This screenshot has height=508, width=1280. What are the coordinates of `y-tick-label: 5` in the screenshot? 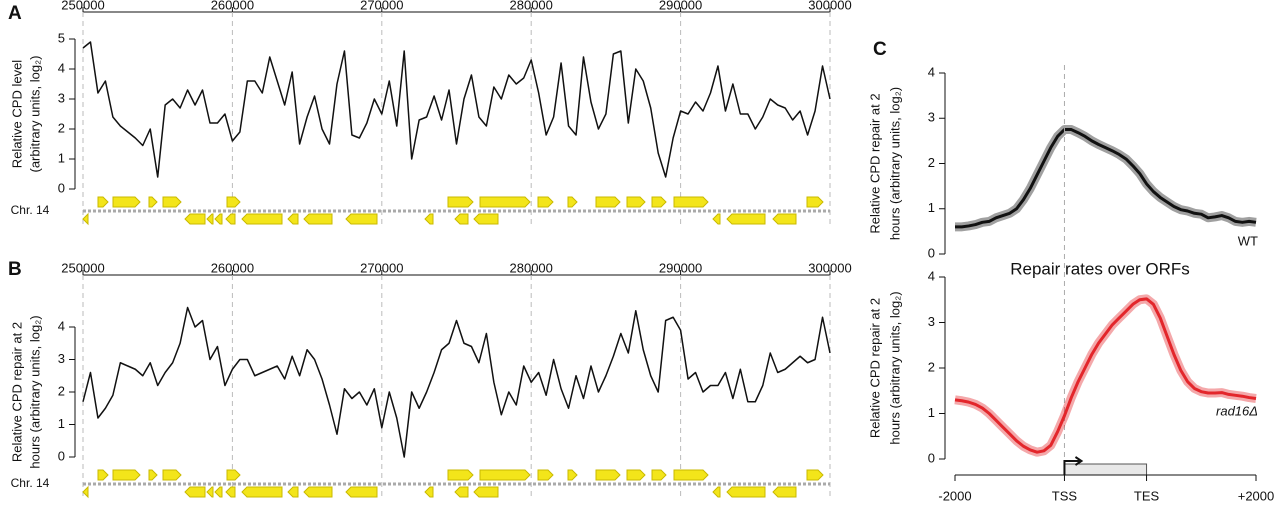 It's located at (61, 37).